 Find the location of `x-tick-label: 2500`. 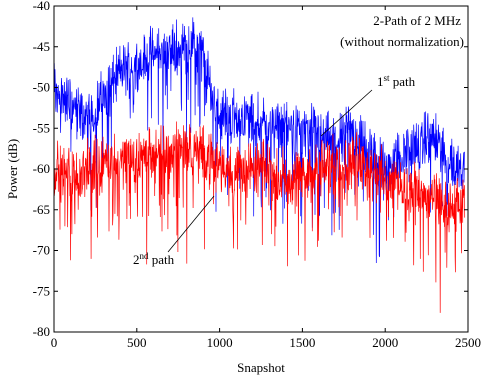

x-tick-label: 2500 is located at coordinates (468, 342).